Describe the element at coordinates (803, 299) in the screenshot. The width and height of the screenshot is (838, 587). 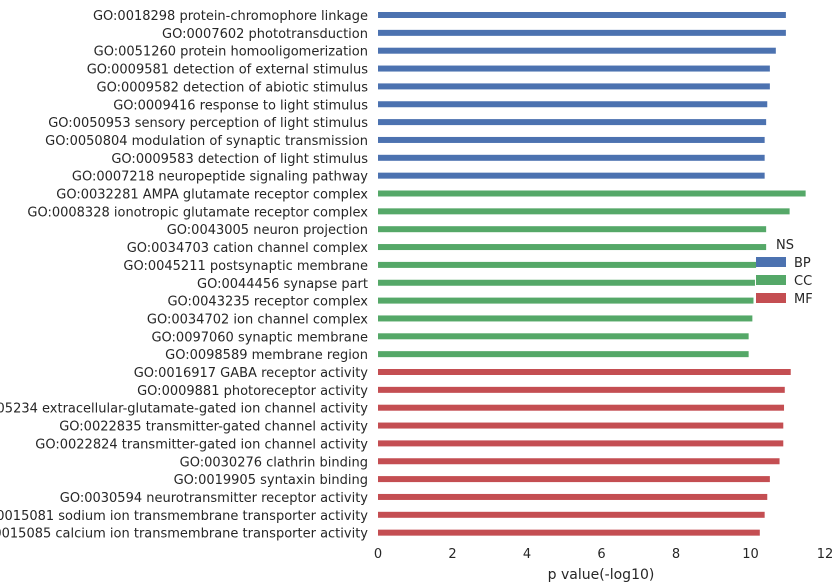
I see `legend-label-mf: MF` at that location.